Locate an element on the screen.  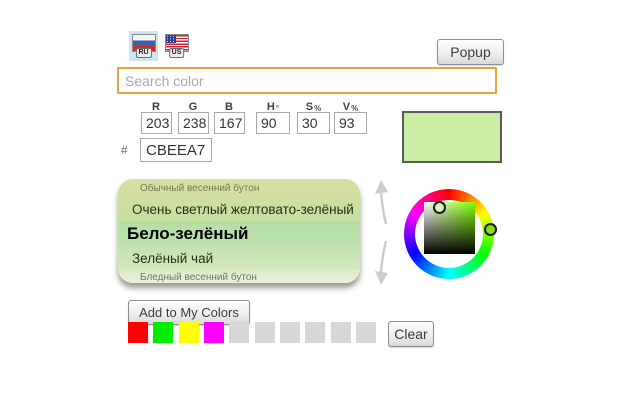
saturation-label: S% is located at coordinates (313, 107).